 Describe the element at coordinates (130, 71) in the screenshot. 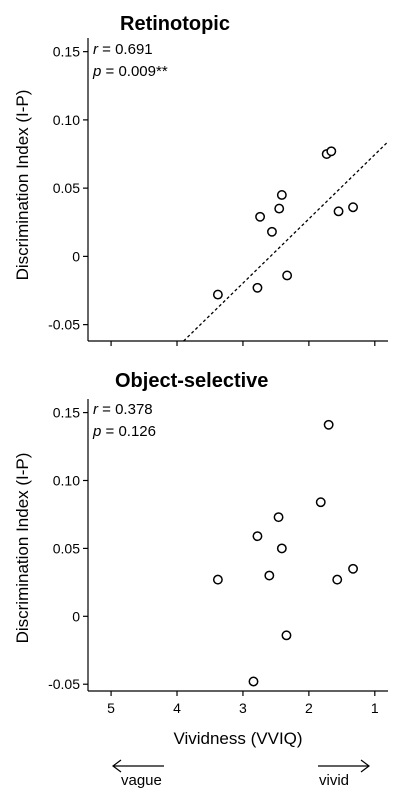

I see `stat-p: p = 0.009**` at that location.